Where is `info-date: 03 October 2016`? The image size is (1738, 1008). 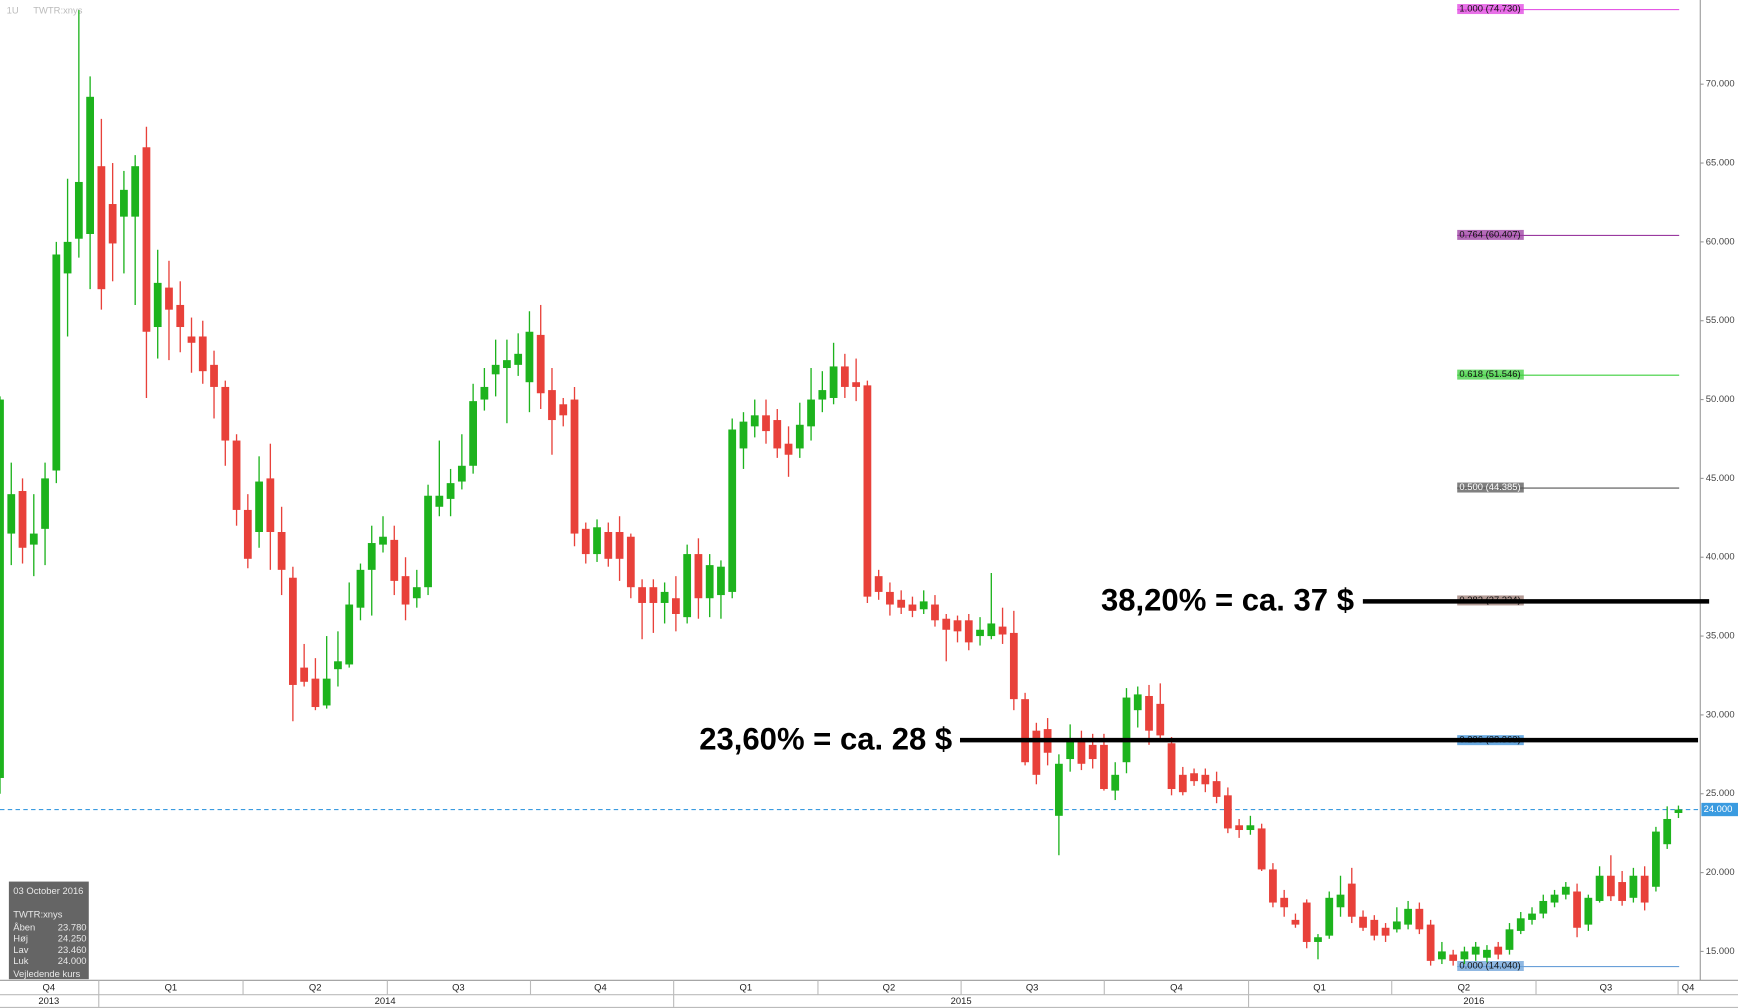 info-date: 03 October 2016 is located at coordinates (48, 890).